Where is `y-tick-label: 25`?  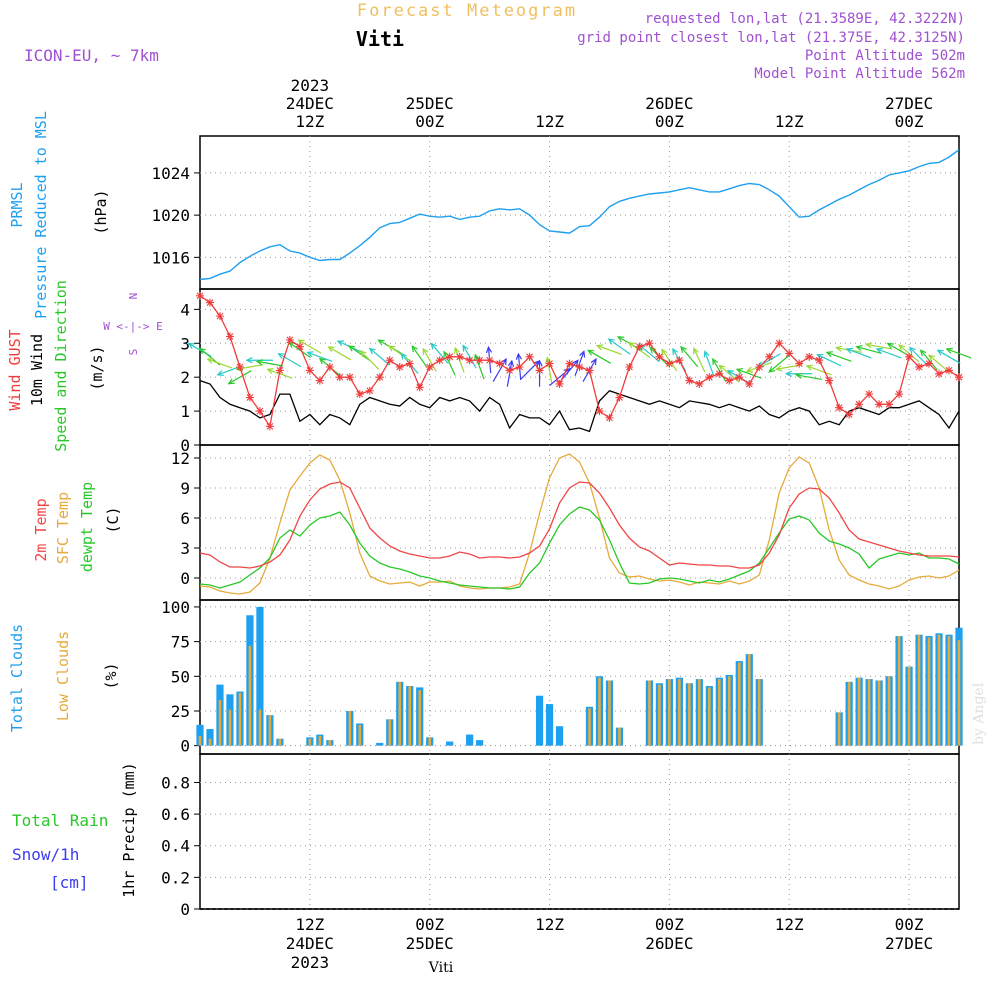
y-tick-label: 25 is located at coordinates (180, 711).